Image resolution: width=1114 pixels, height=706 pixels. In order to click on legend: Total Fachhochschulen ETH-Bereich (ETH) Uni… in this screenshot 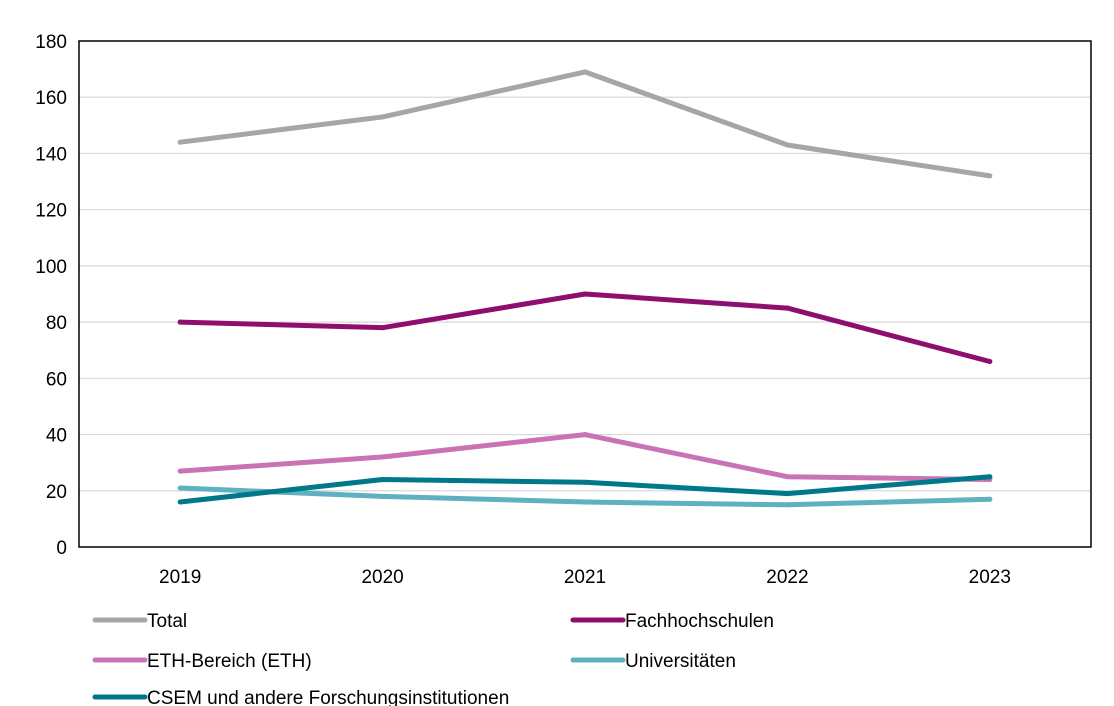, I will do `click(433, 658)`.